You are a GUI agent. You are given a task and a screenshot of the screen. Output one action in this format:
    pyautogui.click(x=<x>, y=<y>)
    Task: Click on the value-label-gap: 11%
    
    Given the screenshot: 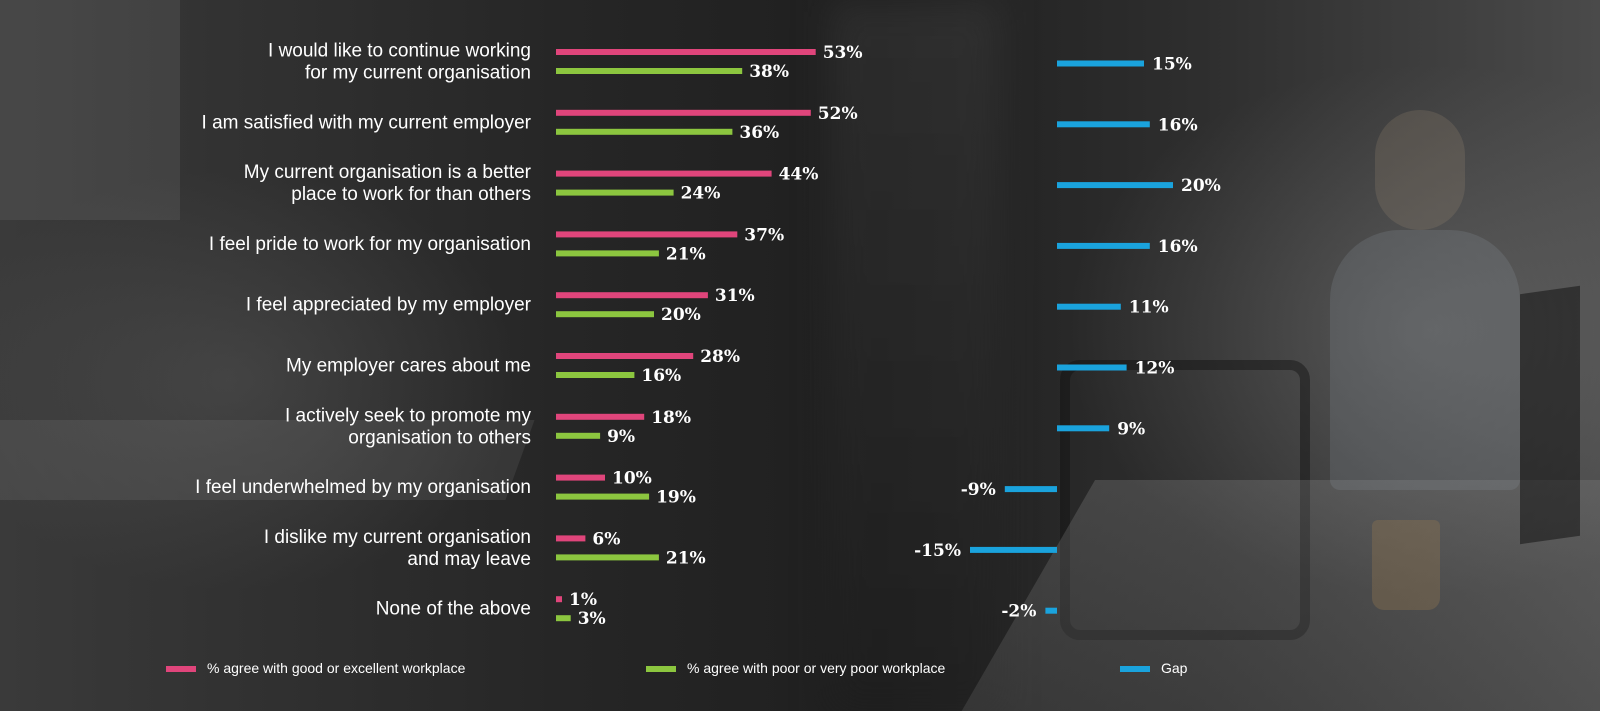 What is the action you would take?
    pyautogui.click(x=1149, y=308)
    